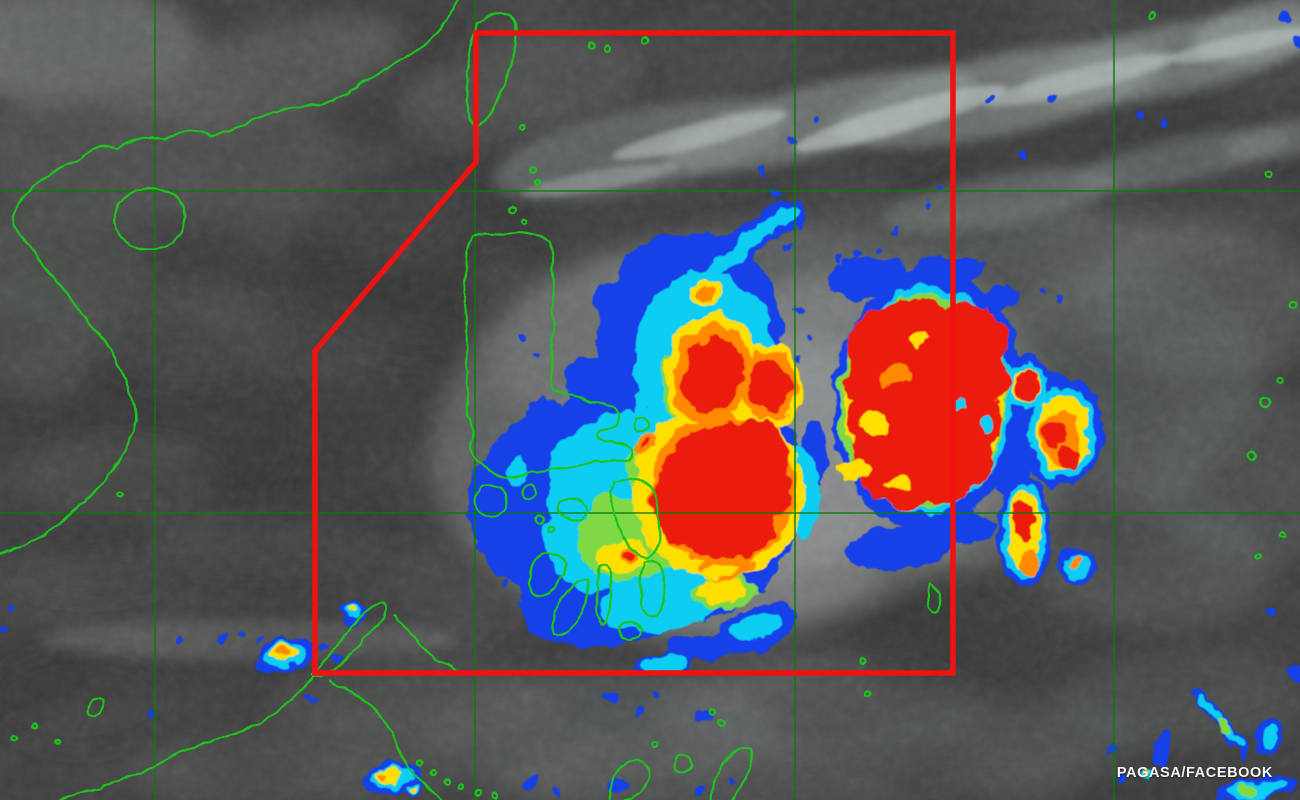 This screenshot has height=800, width=1300. I want to click on cebu, so click(604, 594).